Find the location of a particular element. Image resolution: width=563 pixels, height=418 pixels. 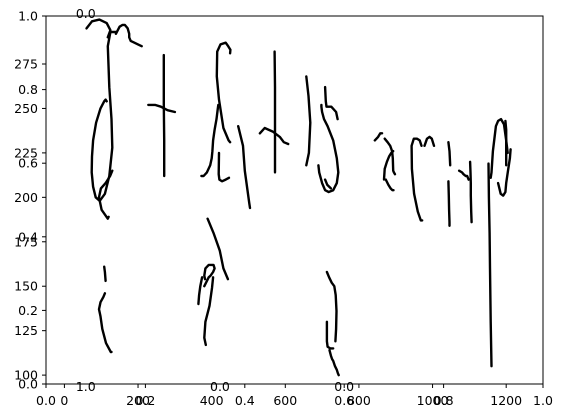

unit-y-0-label: 0.0 is located at coordinates (28, 384).